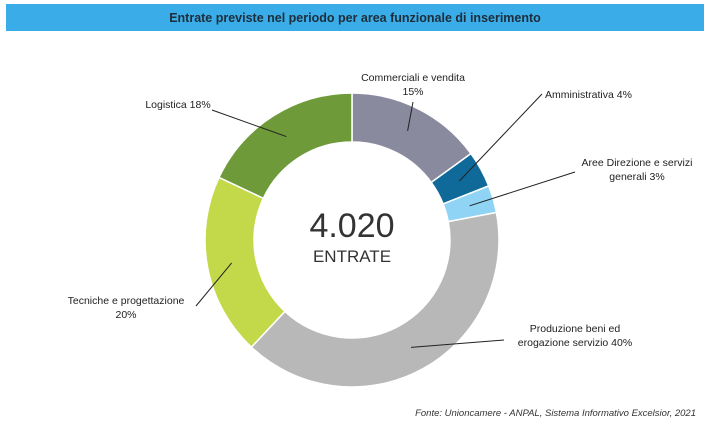  I want to click on slice-tecniche-e-progettazione, so click(245, 262).